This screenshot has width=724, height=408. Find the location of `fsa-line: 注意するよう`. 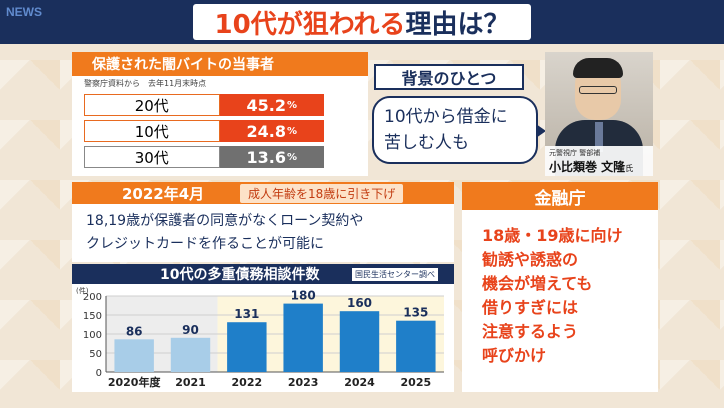

fsa-line: 注意するよう is located at coordinates (530, 331).